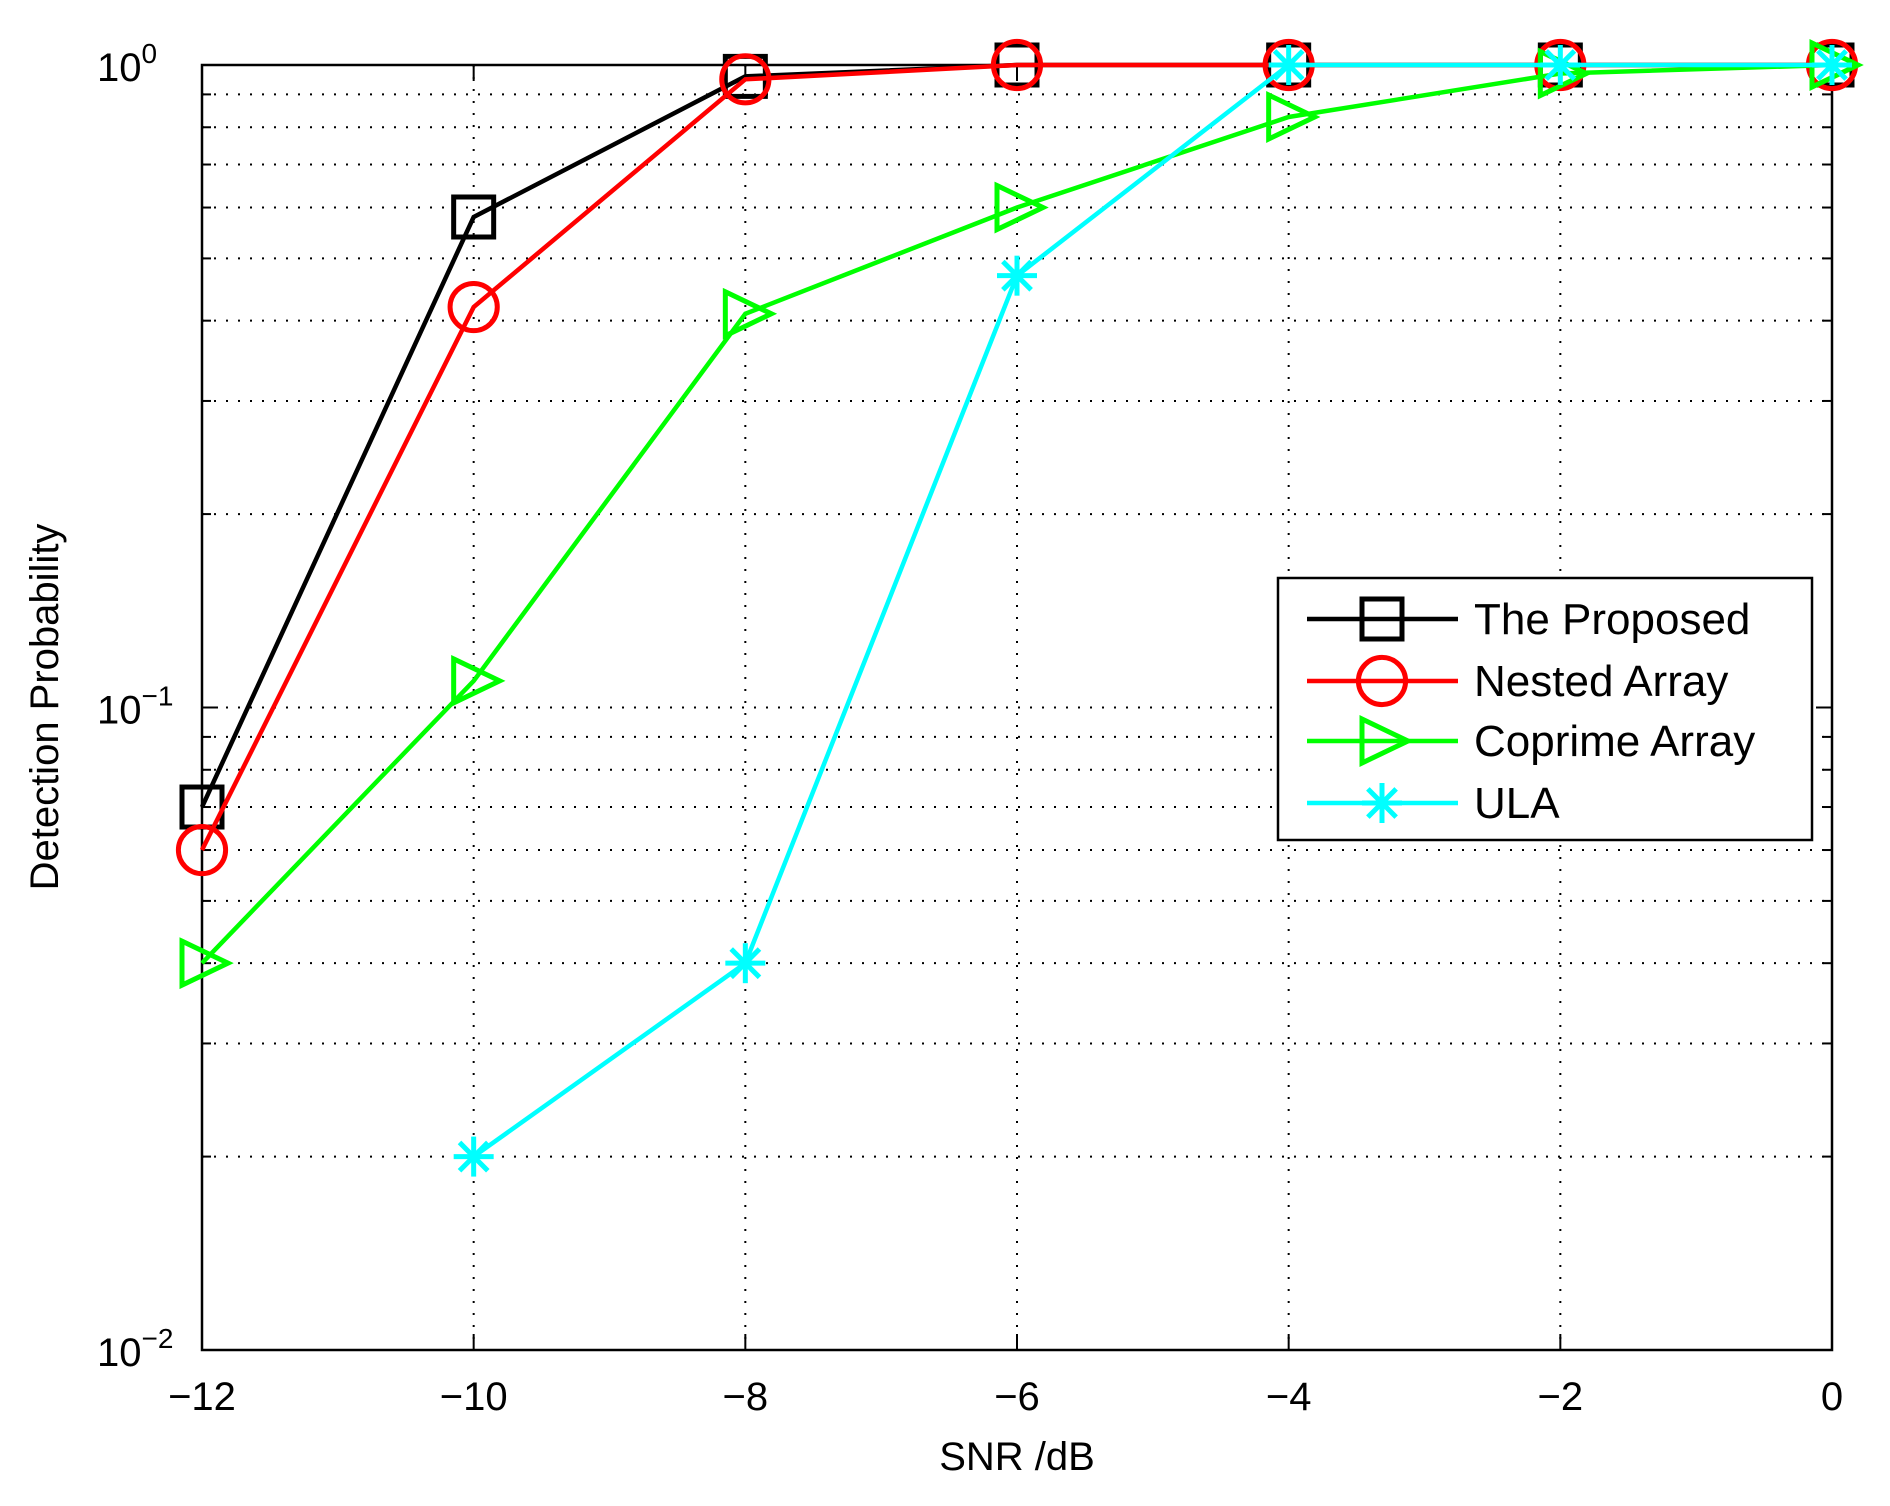  What do you see at coordinates (1017, 1457) in the screenshot?
I see `x-axis-label: SNR /dB` at bounding box center [1017, 1457].